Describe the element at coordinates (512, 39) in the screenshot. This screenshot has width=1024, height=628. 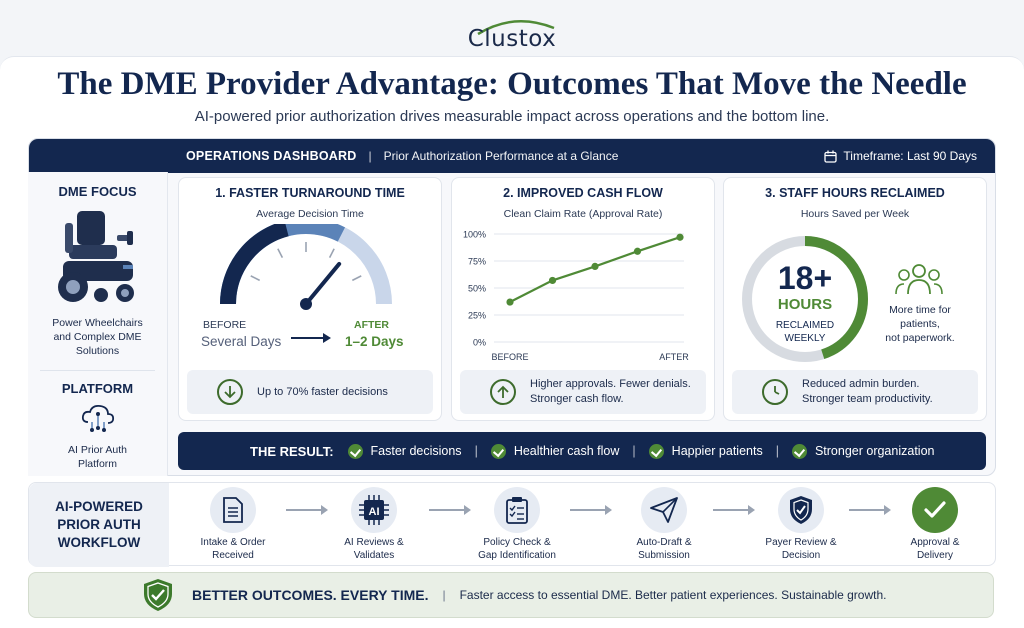
I see `logo-text: Clustox` at that location.